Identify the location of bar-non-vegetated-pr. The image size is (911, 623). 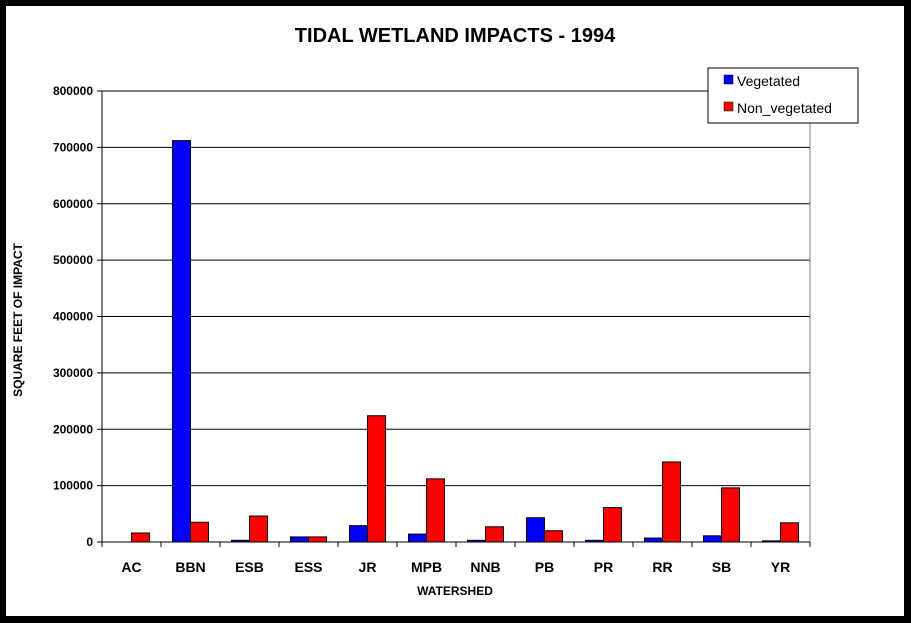
(612, 525).